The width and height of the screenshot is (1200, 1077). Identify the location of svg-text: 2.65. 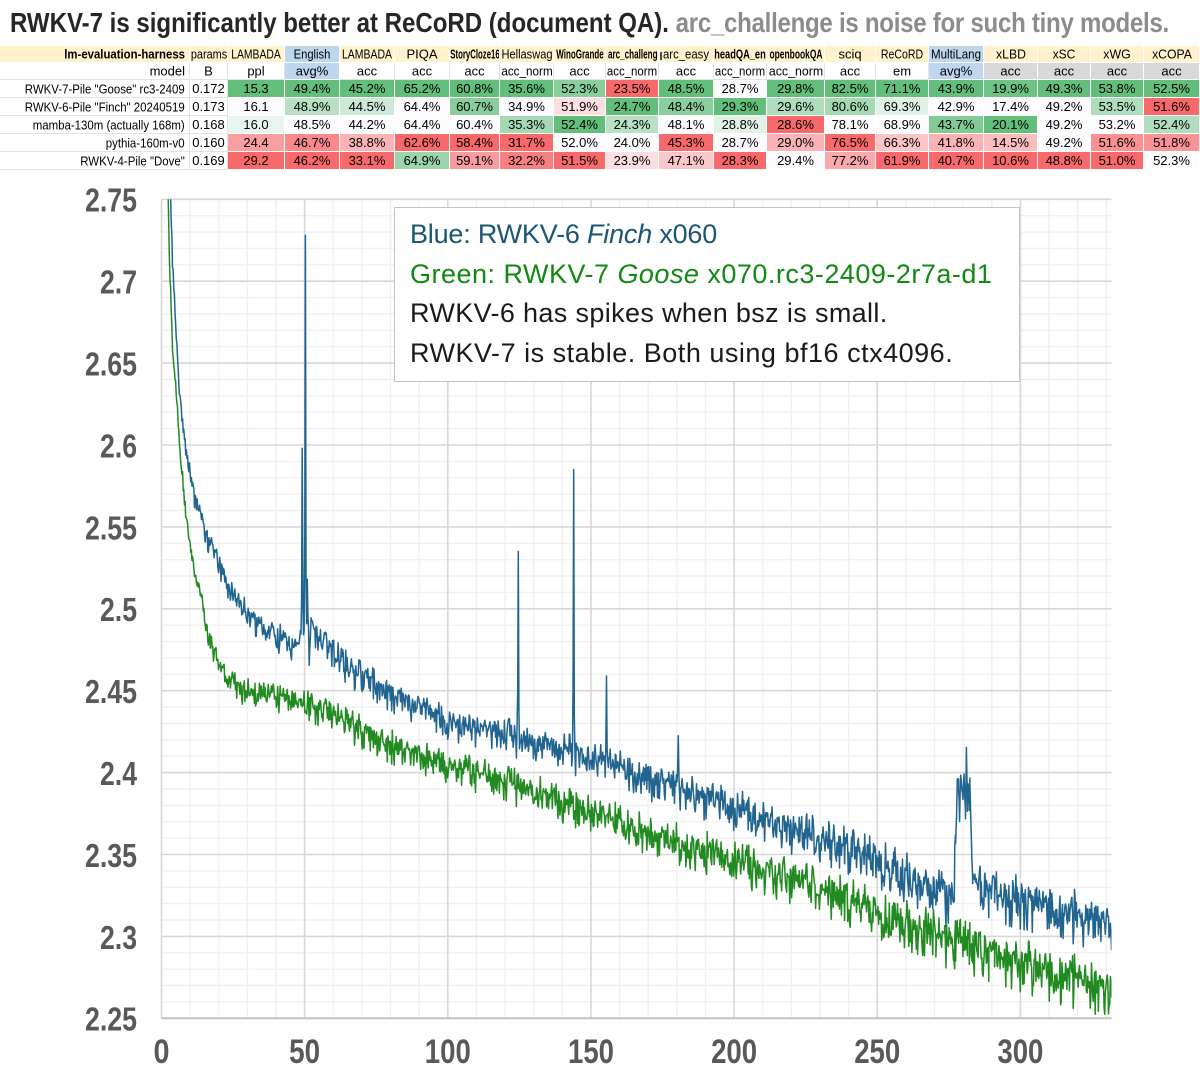
(111, 365).